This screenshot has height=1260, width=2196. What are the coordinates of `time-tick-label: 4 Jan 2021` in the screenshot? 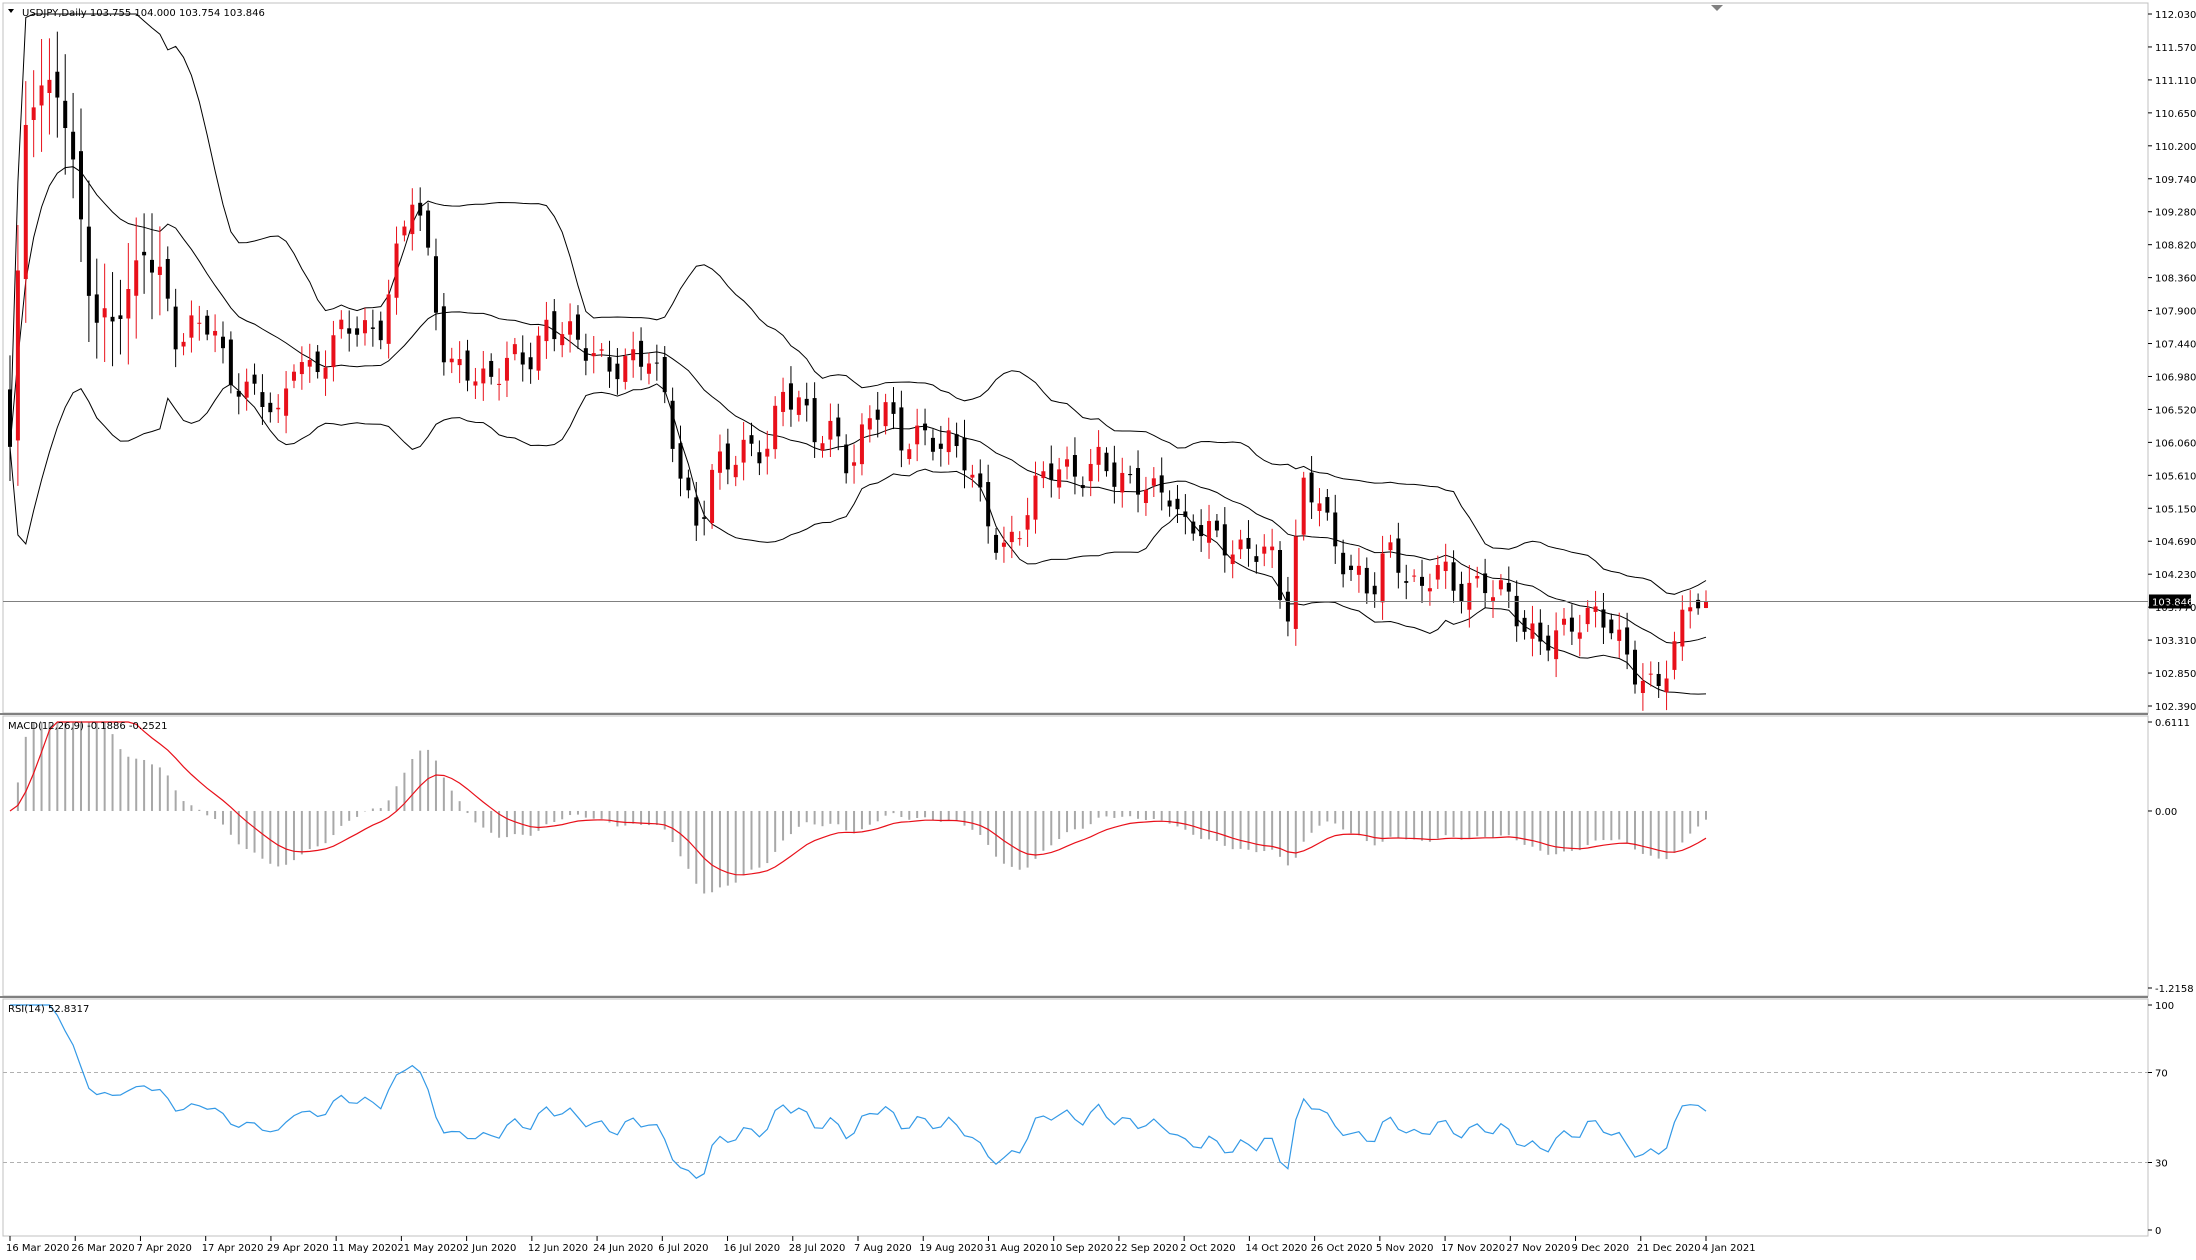 It's located at (1729, 1248).